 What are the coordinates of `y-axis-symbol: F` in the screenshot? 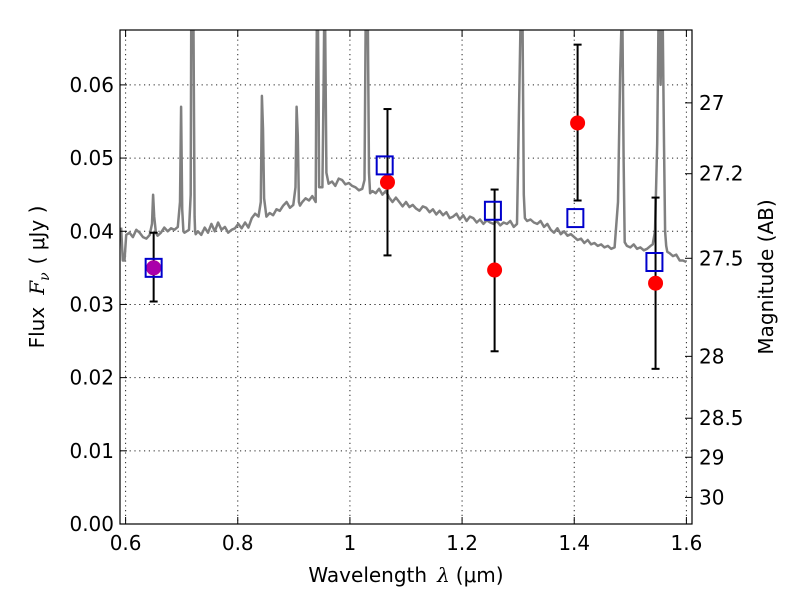 It's located at (37, 288).